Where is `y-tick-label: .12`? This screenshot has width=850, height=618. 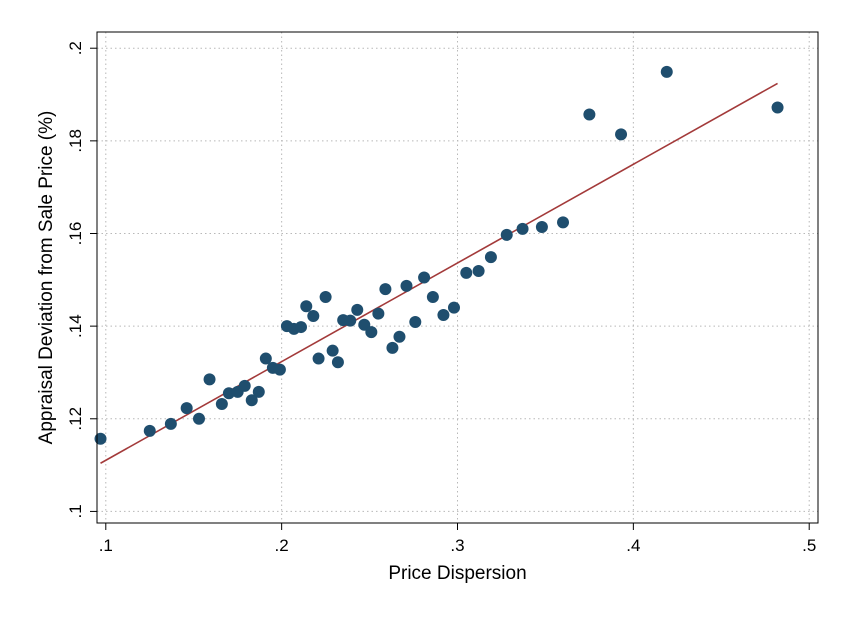
y-tick-label: .12 is located at coordinates (75, 419).